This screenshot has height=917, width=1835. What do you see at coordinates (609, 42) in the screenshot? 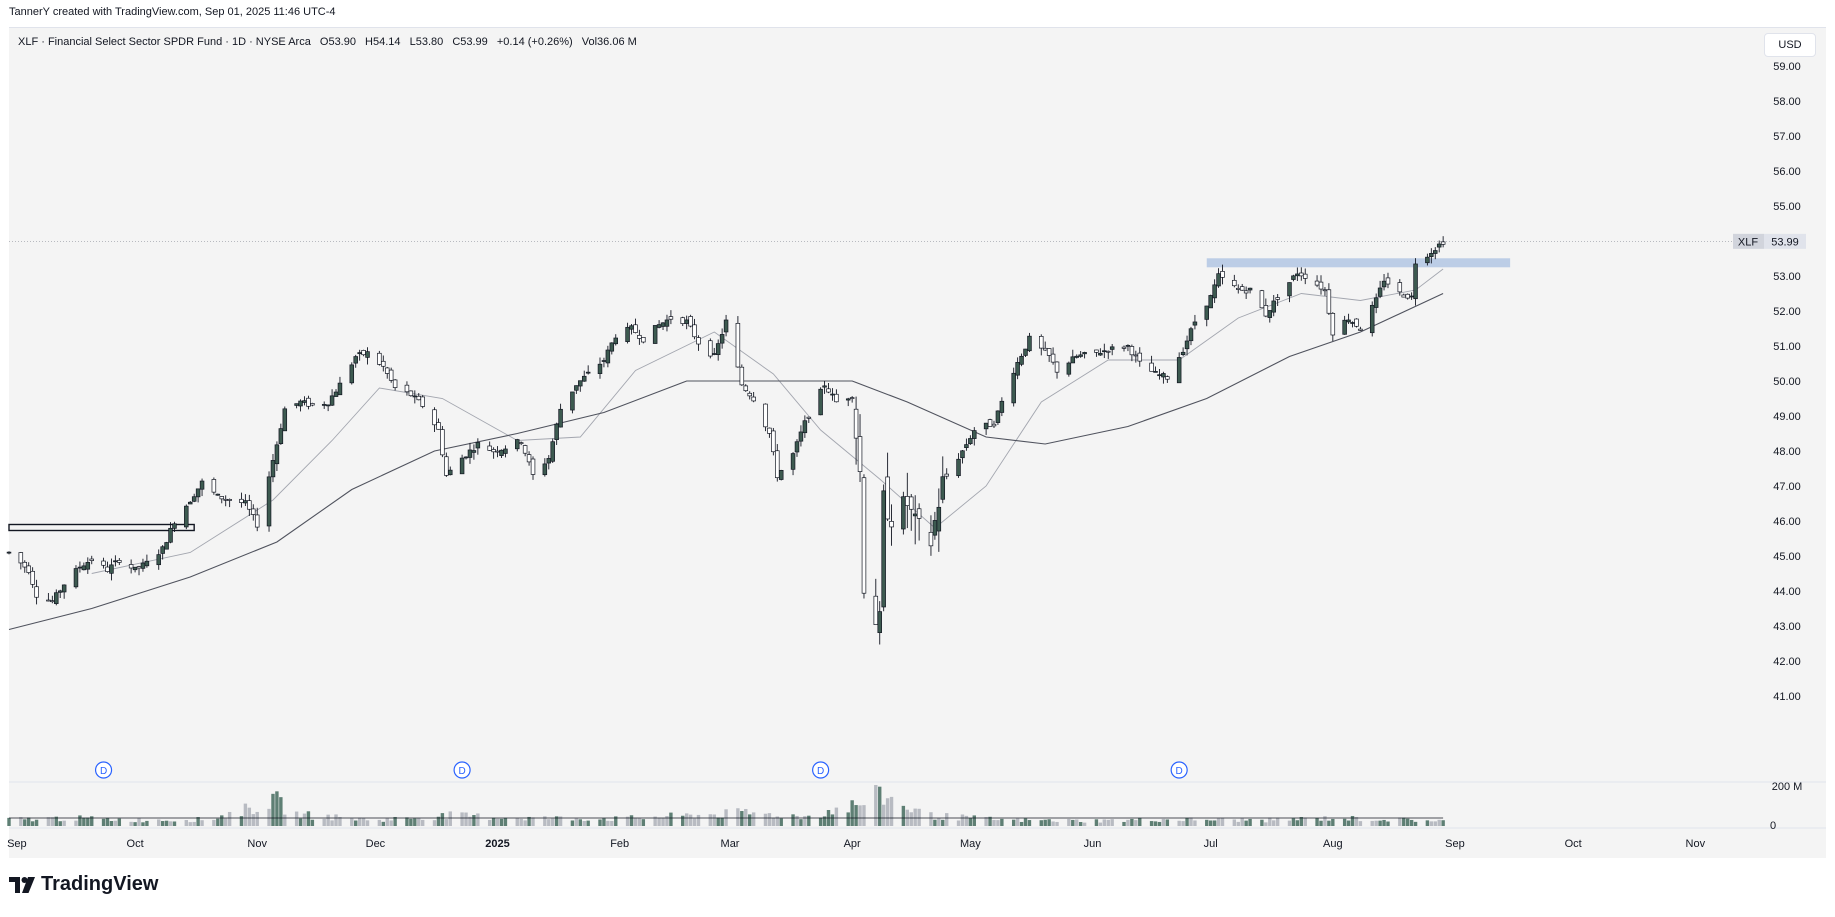
I see `legend-volume: Vol36.06 M` at bounding box center [609, 42].